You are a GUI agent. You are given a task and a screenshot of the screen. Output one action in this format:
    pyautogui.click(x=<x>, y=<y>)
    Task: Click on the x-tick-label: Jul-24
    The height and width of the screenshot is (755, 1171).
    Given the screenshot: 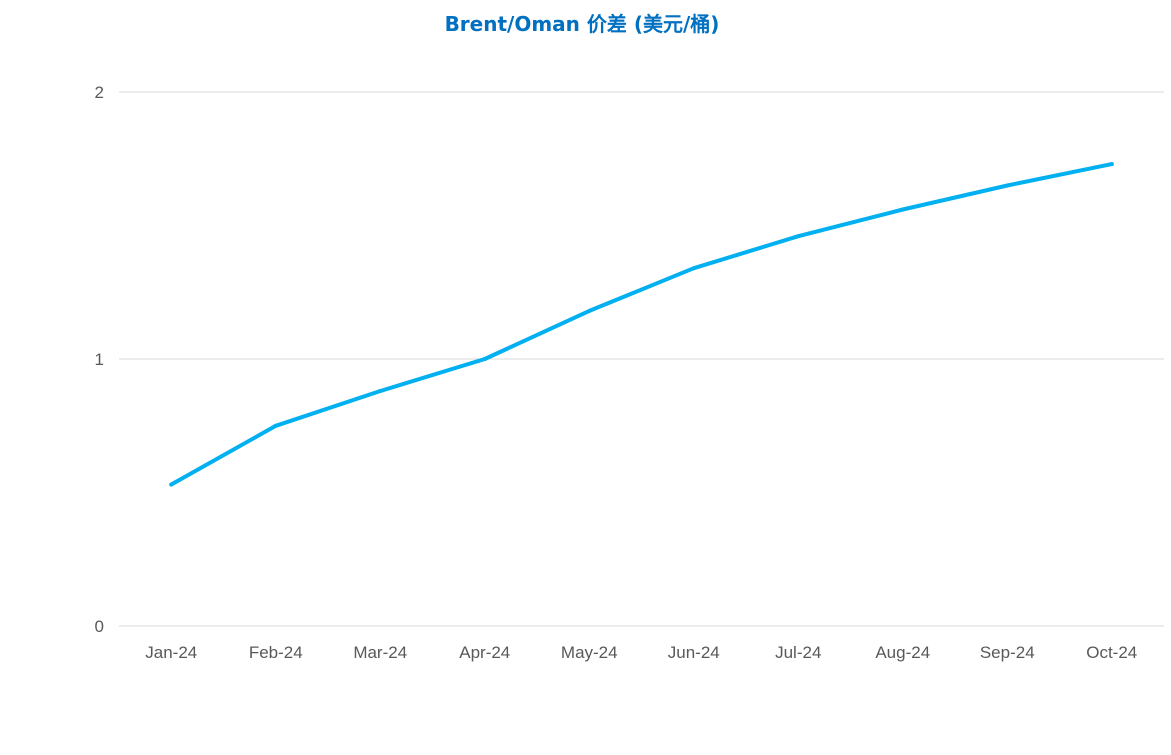 What is the action you would take?
    pyautogui.click(x=798, y=652)
    